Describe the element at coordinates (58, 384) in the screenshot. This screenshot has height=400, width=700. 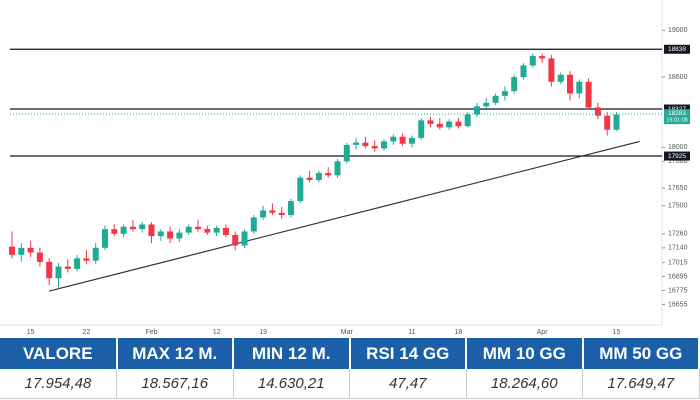
I see `value-cell: 17.954,48` at that location.